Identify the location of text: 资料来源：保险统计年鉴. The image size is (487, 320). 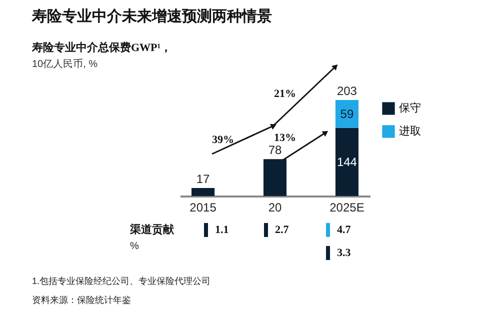
(81, 300).